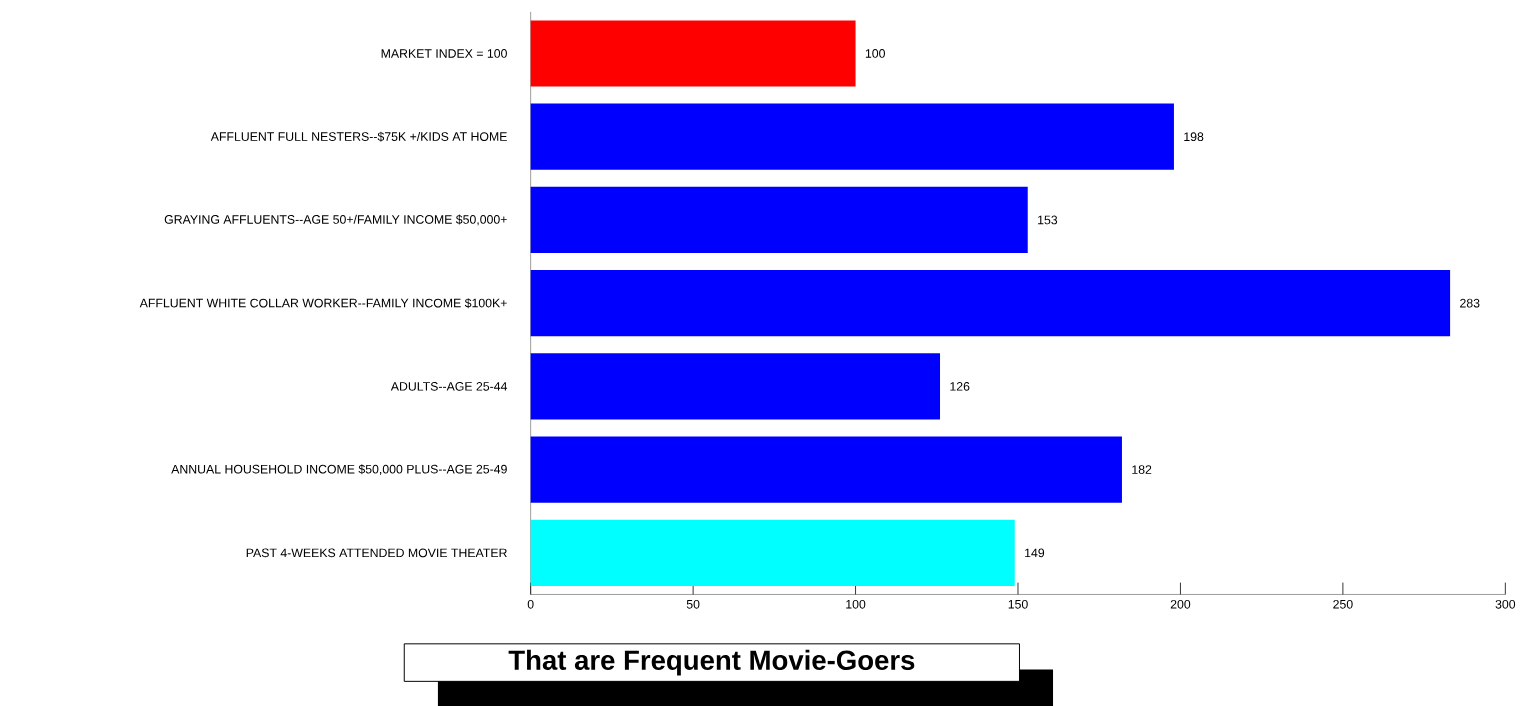 The height and width of the screenshot is (706, 1530). I want to click on y-tick-label: PAST 4-WEEKS ATTENDED MOVIE THEATER, so click(376, 553).